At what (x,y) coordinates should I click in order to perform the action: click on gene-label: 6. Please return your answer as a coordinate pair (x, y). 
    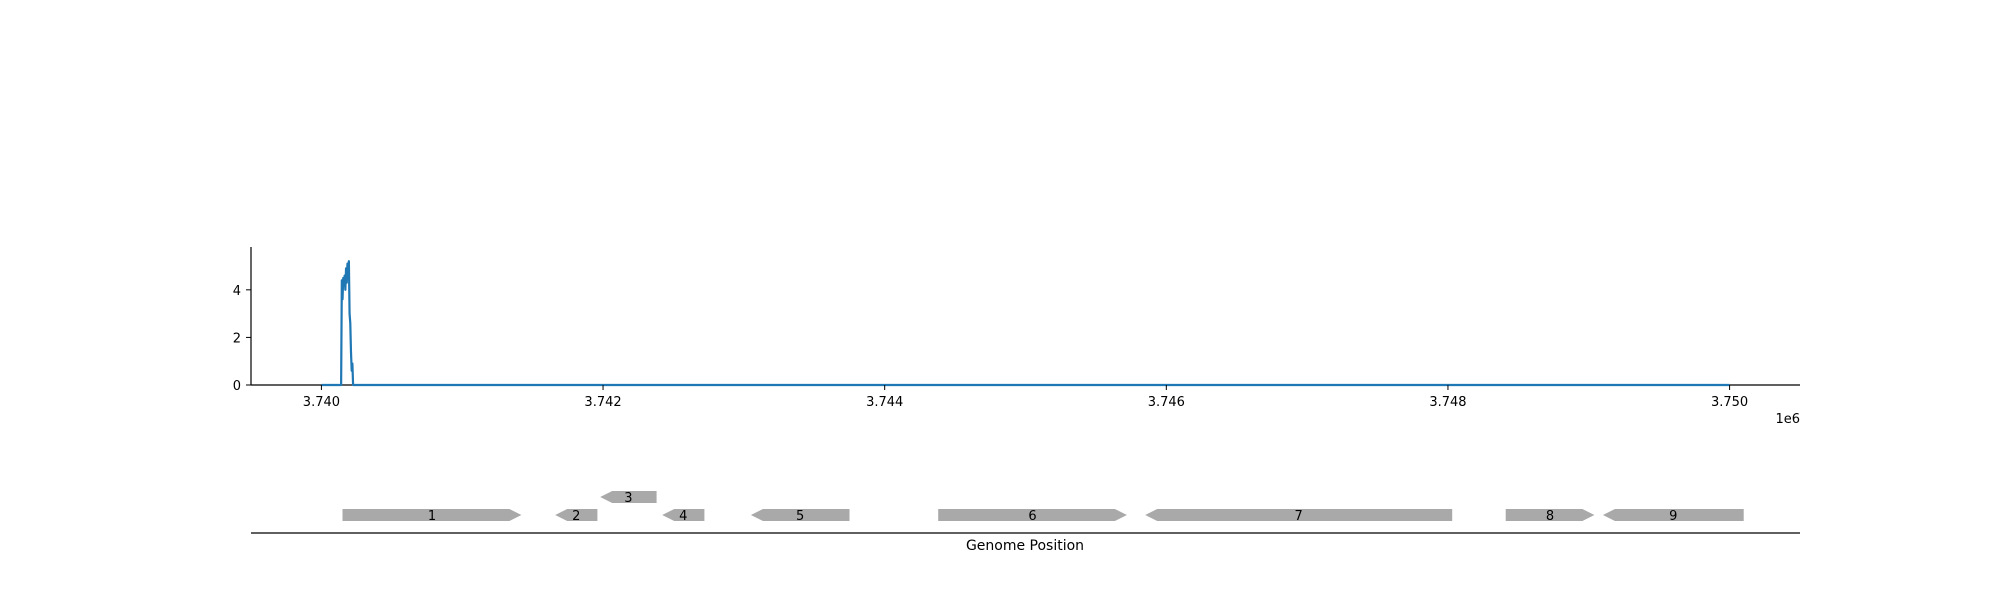
    Looking at the image, I should click on (1032, 516).